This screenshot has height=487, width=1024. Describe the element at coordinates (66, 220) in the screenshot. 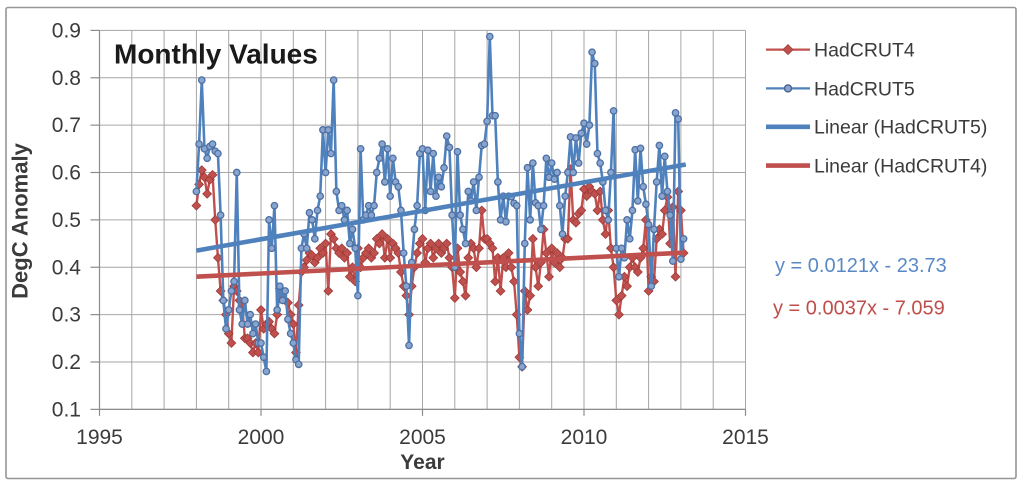

I see `svg-text: 0.5` at that location.